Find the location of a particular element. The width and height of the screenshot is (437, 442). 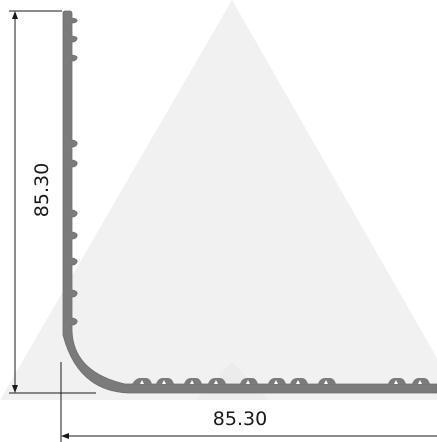

bottom-slots is located at coordinates (281, 381).